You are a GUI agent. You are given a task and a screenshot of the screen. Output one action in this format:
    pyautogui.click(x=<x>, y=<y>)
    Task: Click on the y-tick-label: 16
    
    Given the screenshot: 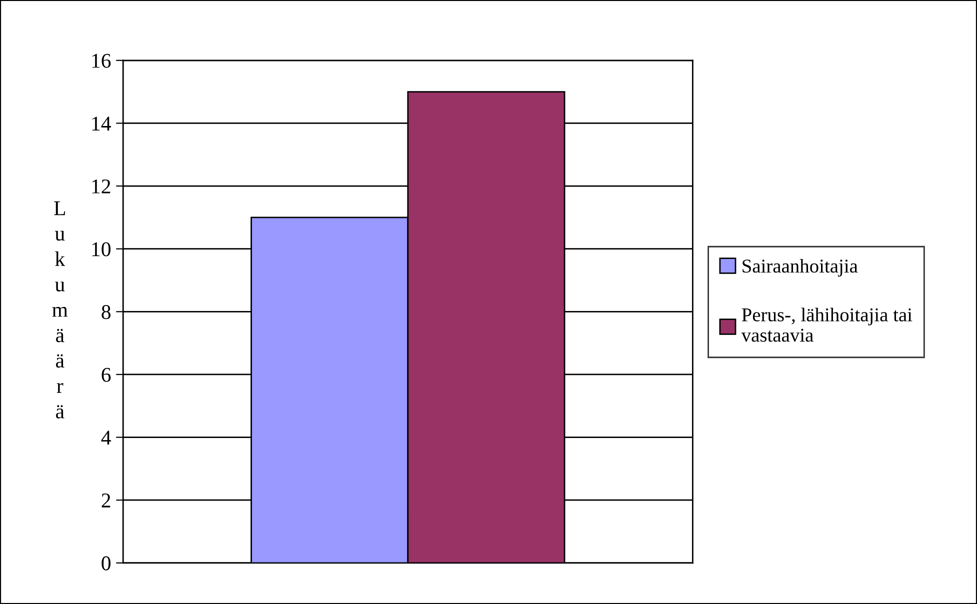 What is the action you would take?
    pyautogui.click(x=101, y=61)
    